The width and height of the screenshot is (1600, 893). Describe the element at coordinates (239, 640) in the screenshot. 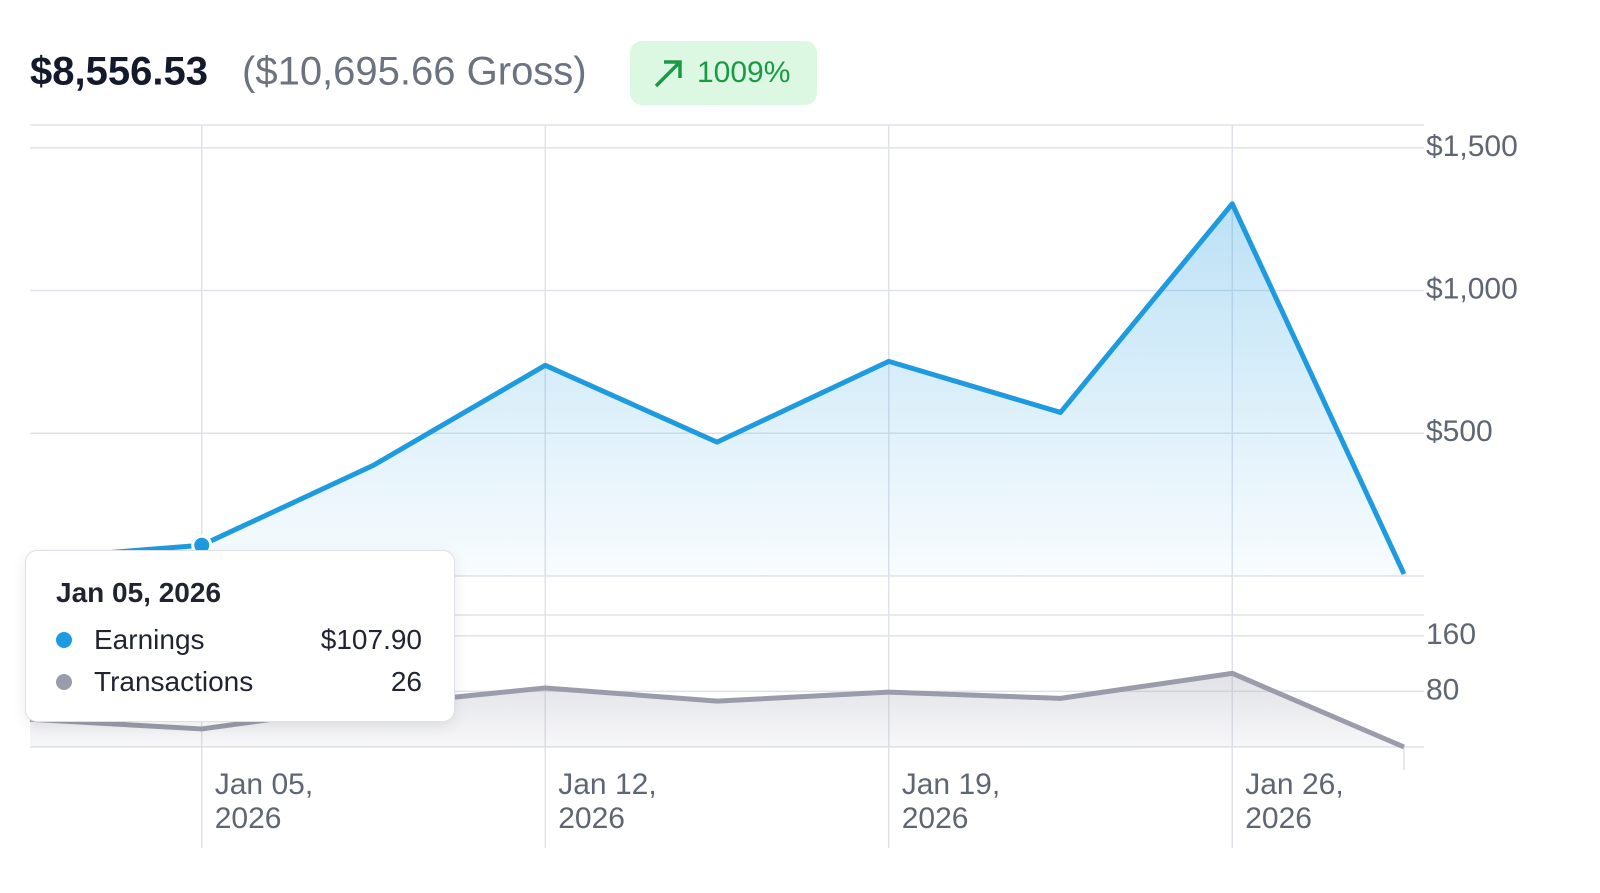

I see `tooltip-row: Earnings $107.90` at that location.